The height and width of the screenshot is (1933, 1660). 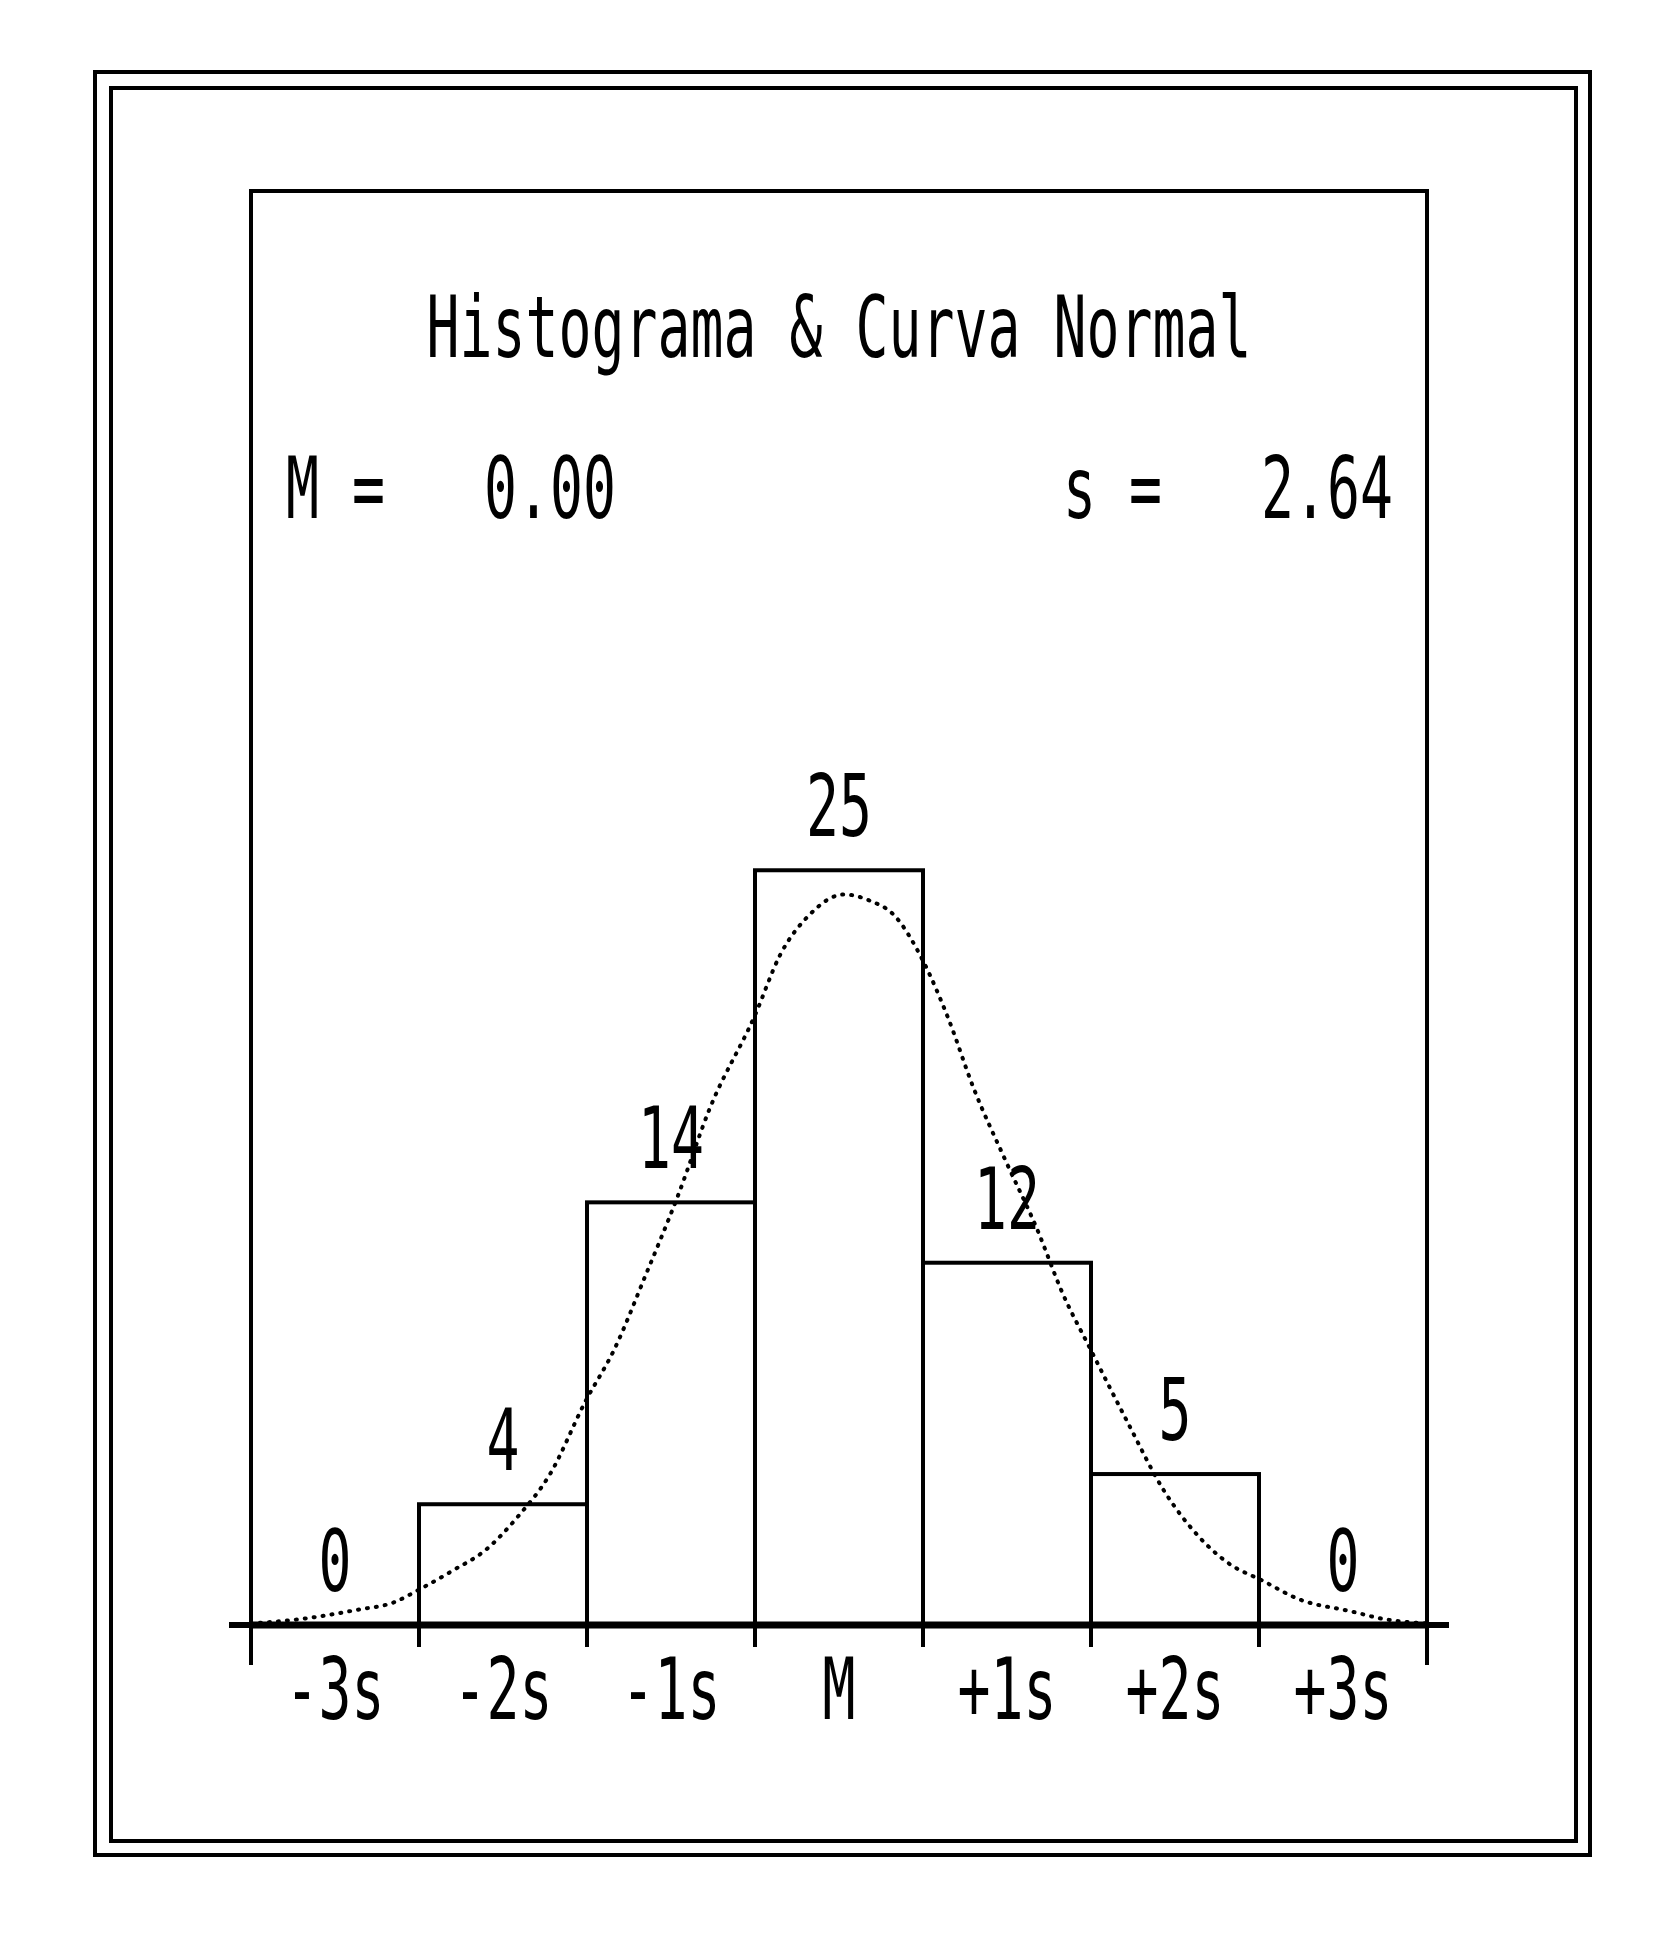 What do you see at coordinates (451, 488) in the screenshot?
I see `annotation: M = 0.00` at bounding box center [451, 488].